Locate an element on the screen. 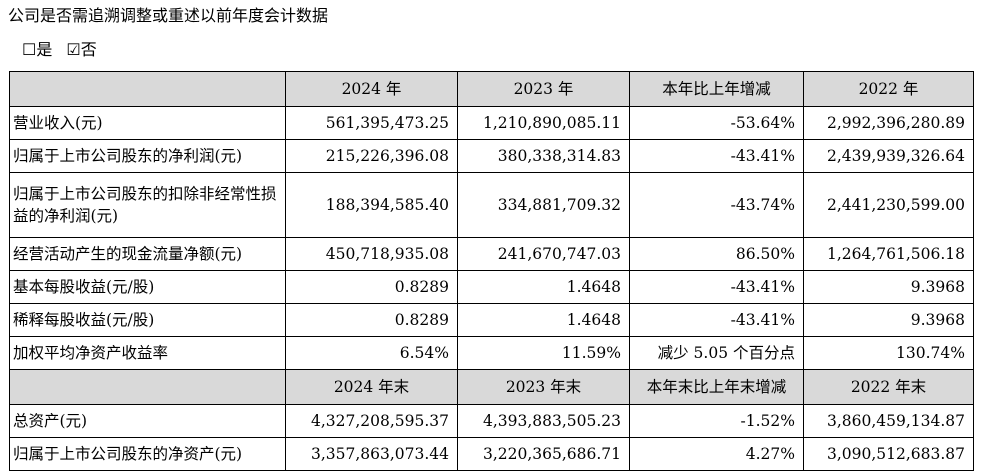  table-row: 基本每股收益(元/股) 0.8289 1.4648 -43.41% 9.3968 is located at coordinates (491, 287).